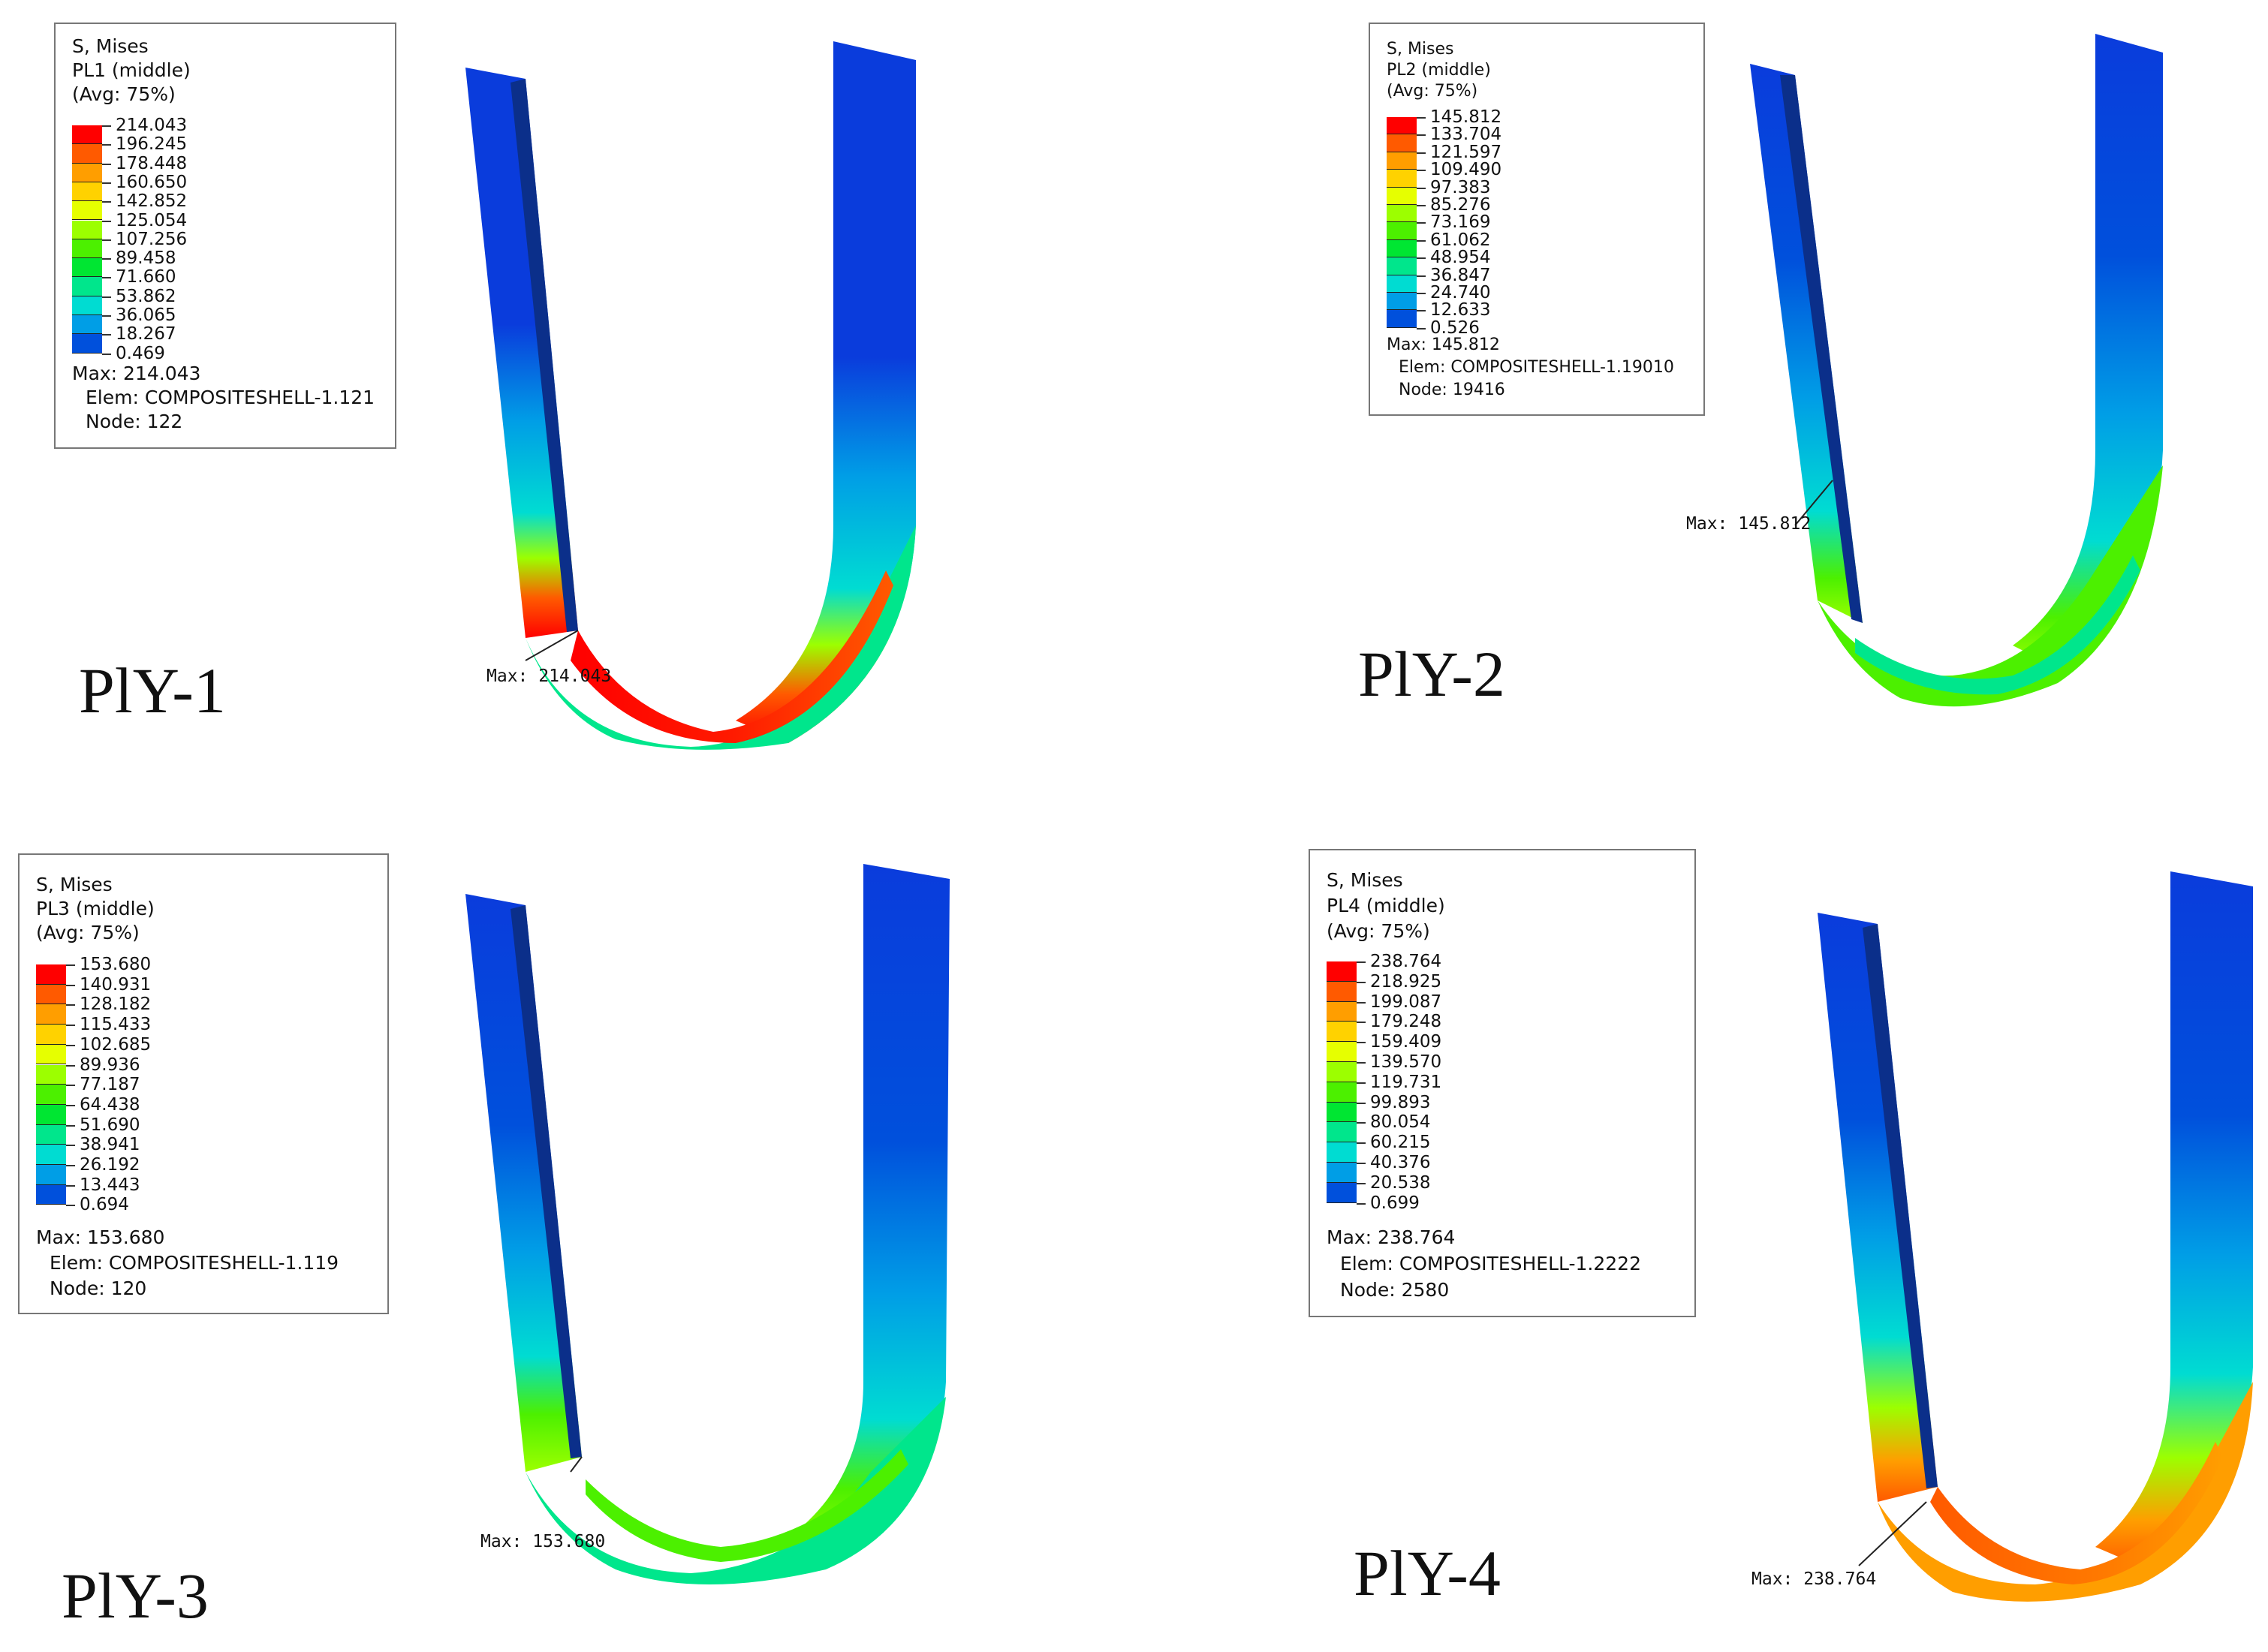 Image resolution: width=2268 pixels, height=1652 pixels. What do you see at coordinates (543, 1541) in the screenshot?
I see `max-label: Max: 153.680` at bounding box center [543, 1541].